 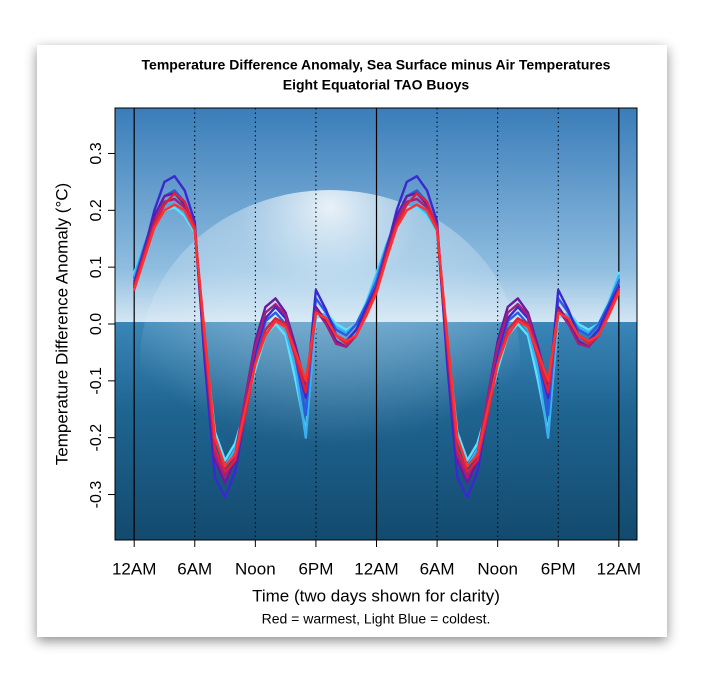 I want to click on note: Red = warmest, Light Blue = coldest., so click(x=376, y=619).